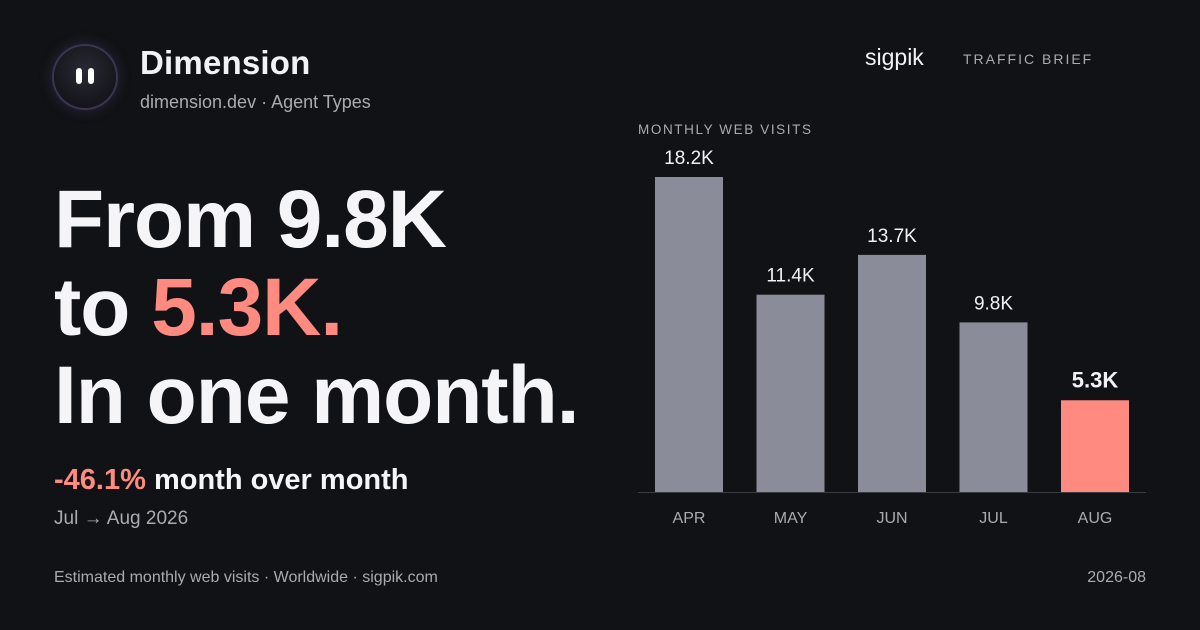 This screenshot has height=630, width=1200. I want to click on headline-line-3: In one month., so click(316, 395).